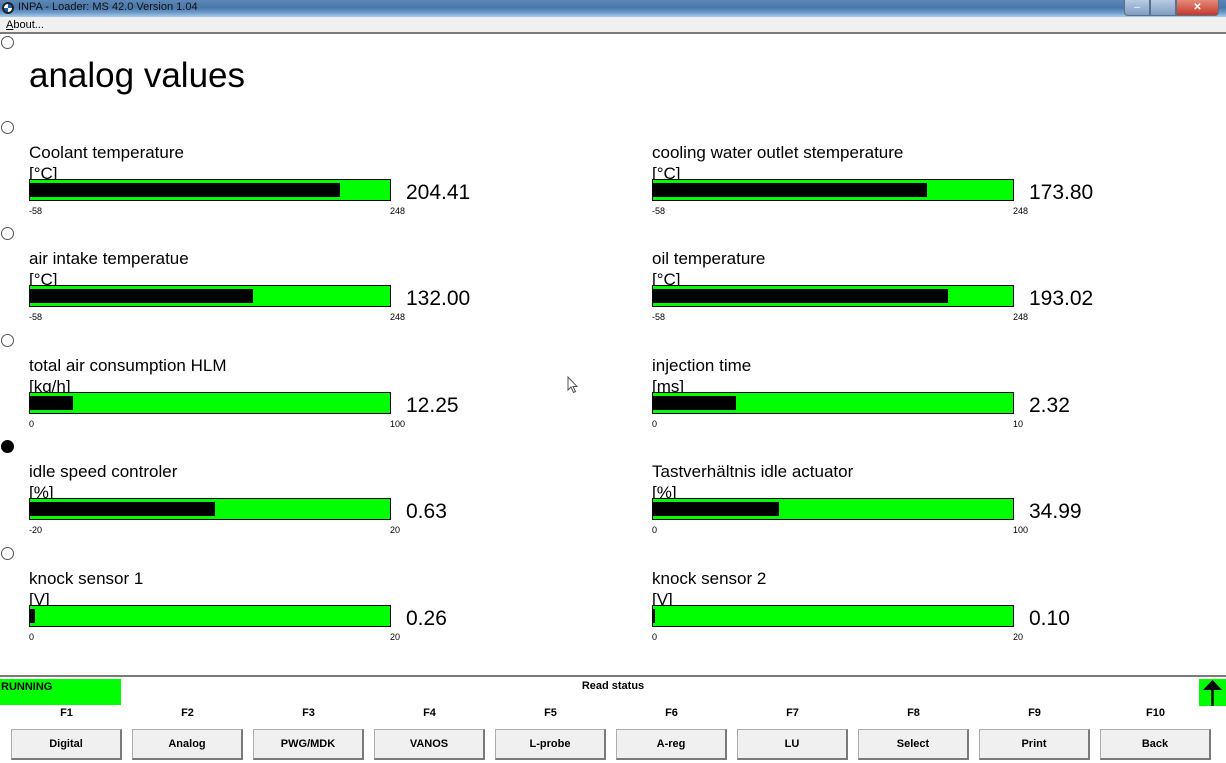 The height and width of the screenshot is (763, 1226). Describe the element at coordinates (1155, 744) in the screenshot. I see `back-button: Back` at that location.